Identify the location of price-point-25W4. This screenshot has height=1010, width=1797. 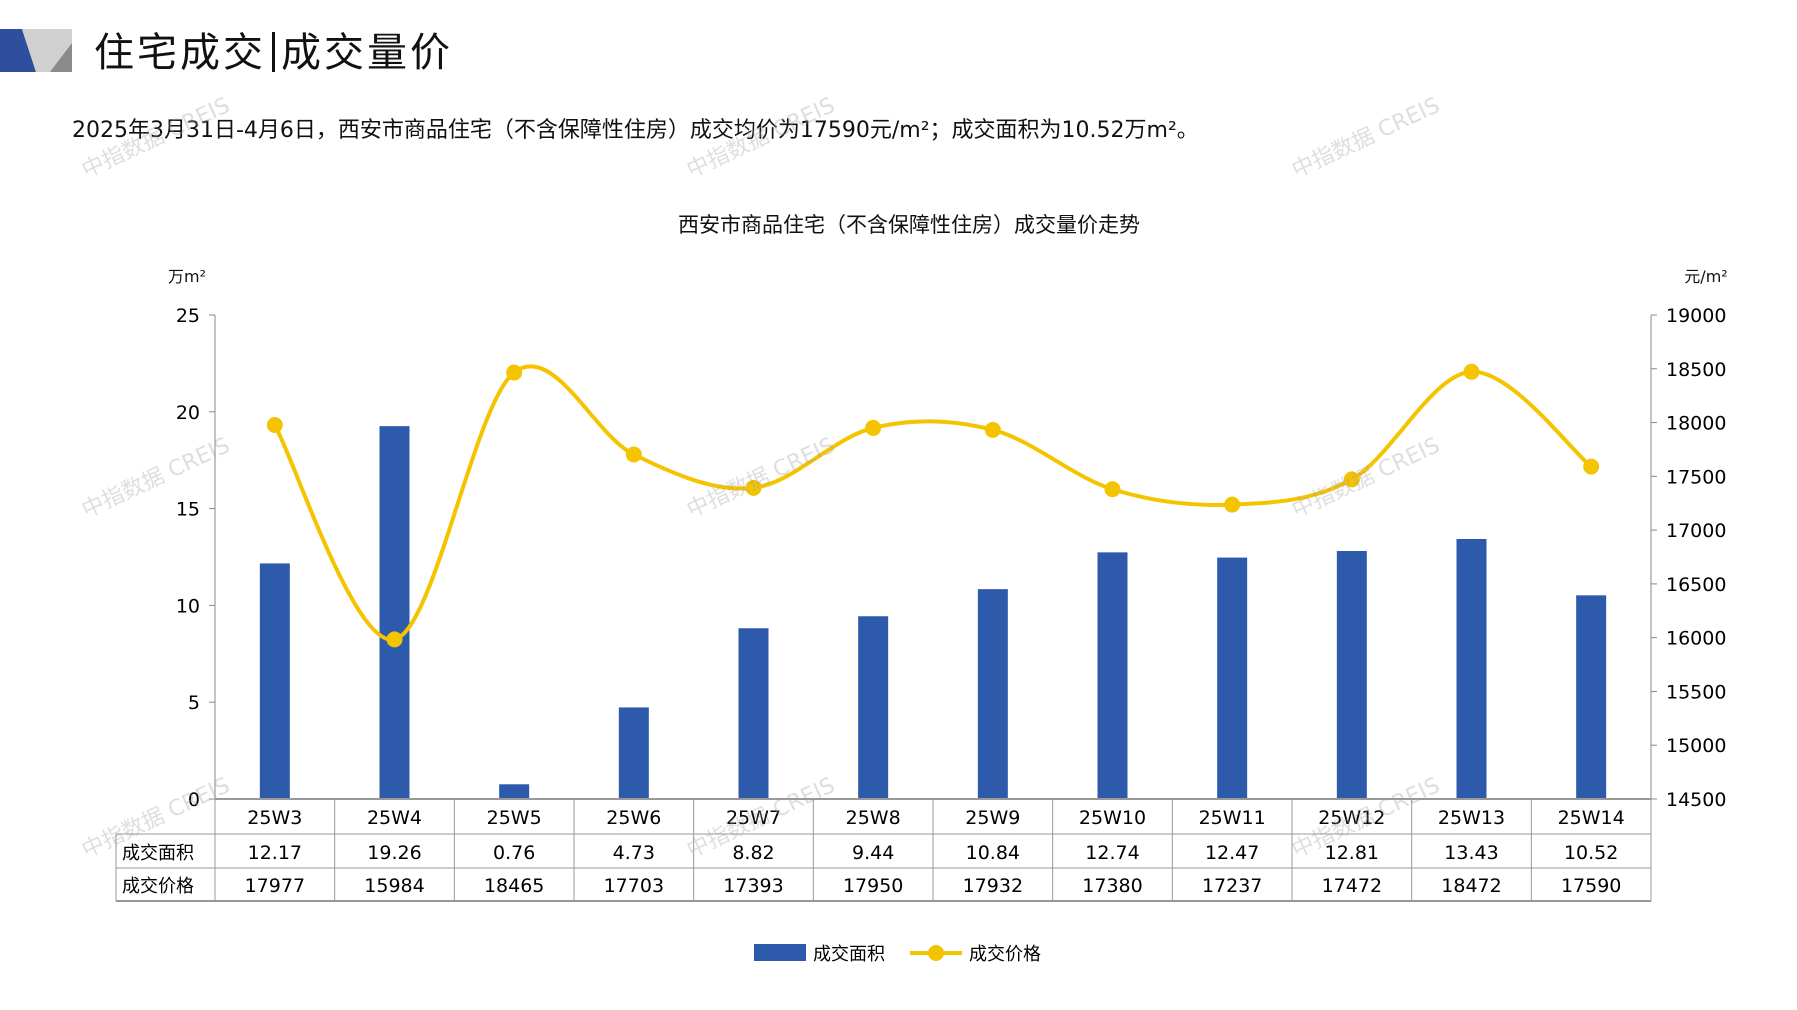
(394, 639).